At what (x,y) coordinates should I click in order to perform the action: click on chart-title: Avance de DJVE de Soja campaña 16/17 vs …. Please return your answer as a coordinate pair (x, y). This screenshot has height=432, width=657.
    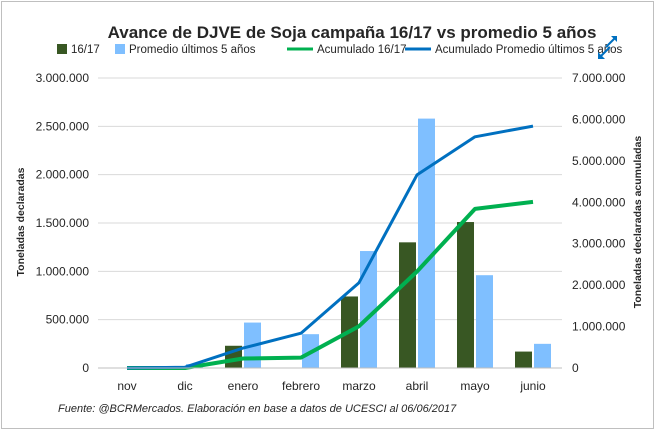
    Looking at the image, I should click on (352, 32).